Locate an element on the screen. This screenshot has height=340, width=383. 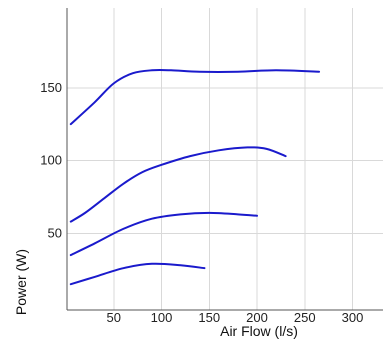
y-axis-title: Power (W) is located at coordinates (21, 282).